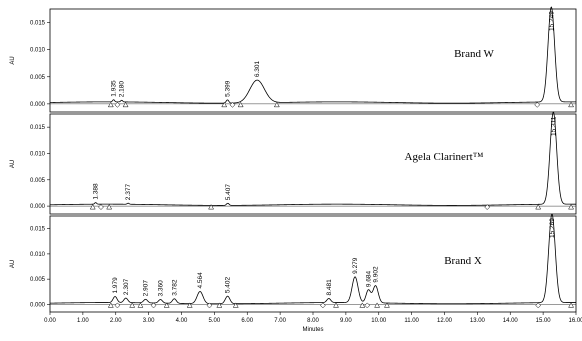  I want to click on peak-label: 2.180, so click(122, 89).